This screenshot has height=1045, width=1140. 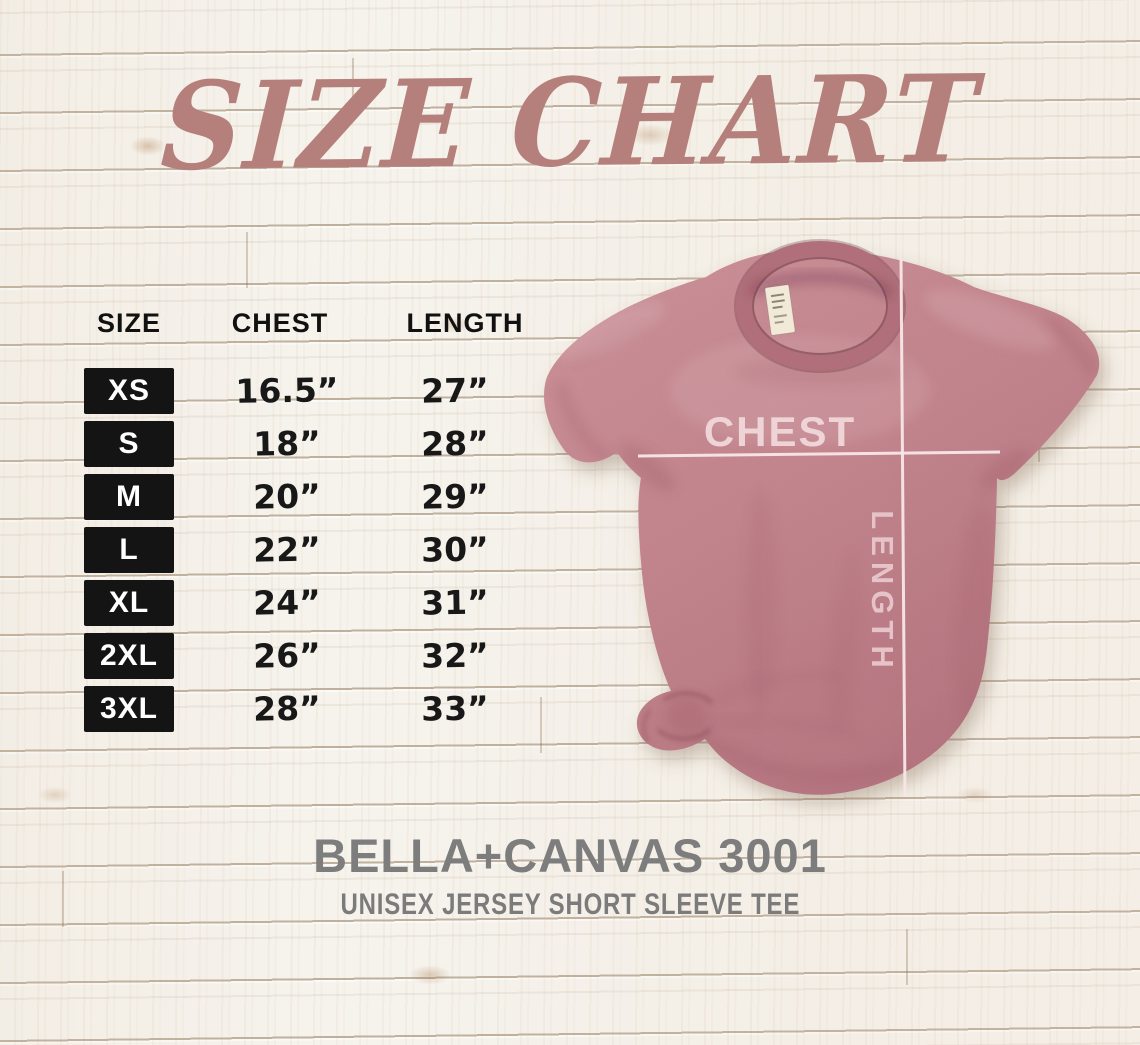 I want to click on column-header-length: LENGTH, so click(x=465, y=323).